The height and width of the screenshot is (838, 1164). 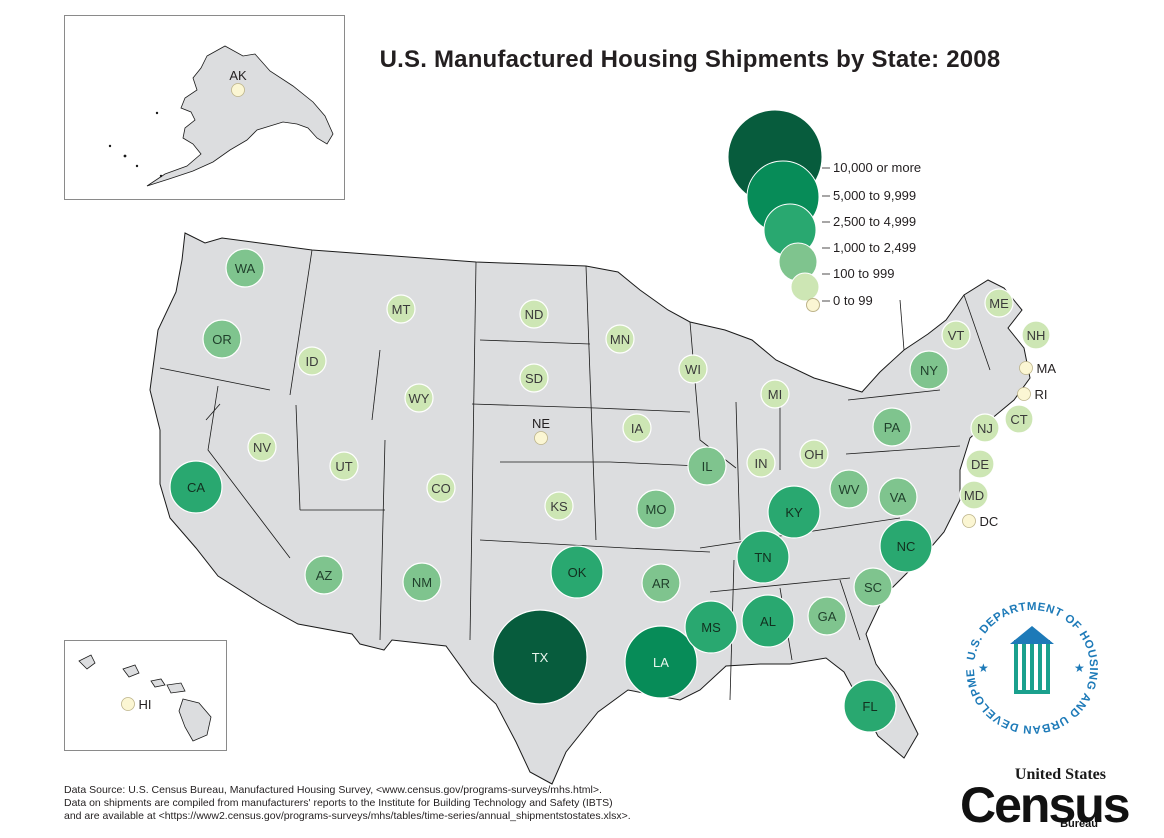 I want to click on state-marker-ks: KS, so click(x=559, y=506).